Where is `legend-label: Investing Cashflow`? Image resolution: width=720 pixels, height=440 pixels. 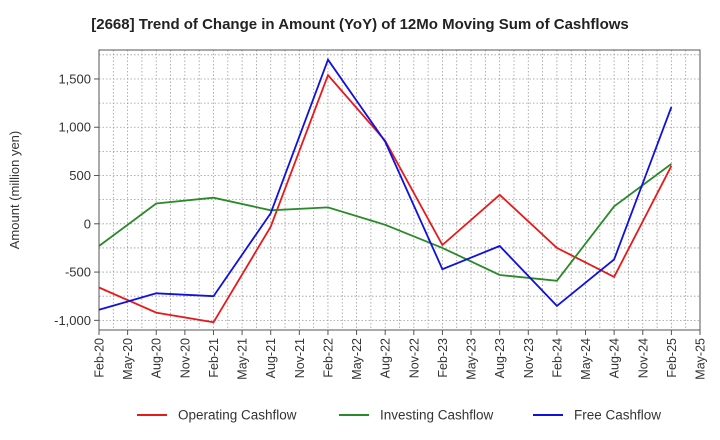
legend-label: Investing Cashflow is located at coordinates (437, 415).